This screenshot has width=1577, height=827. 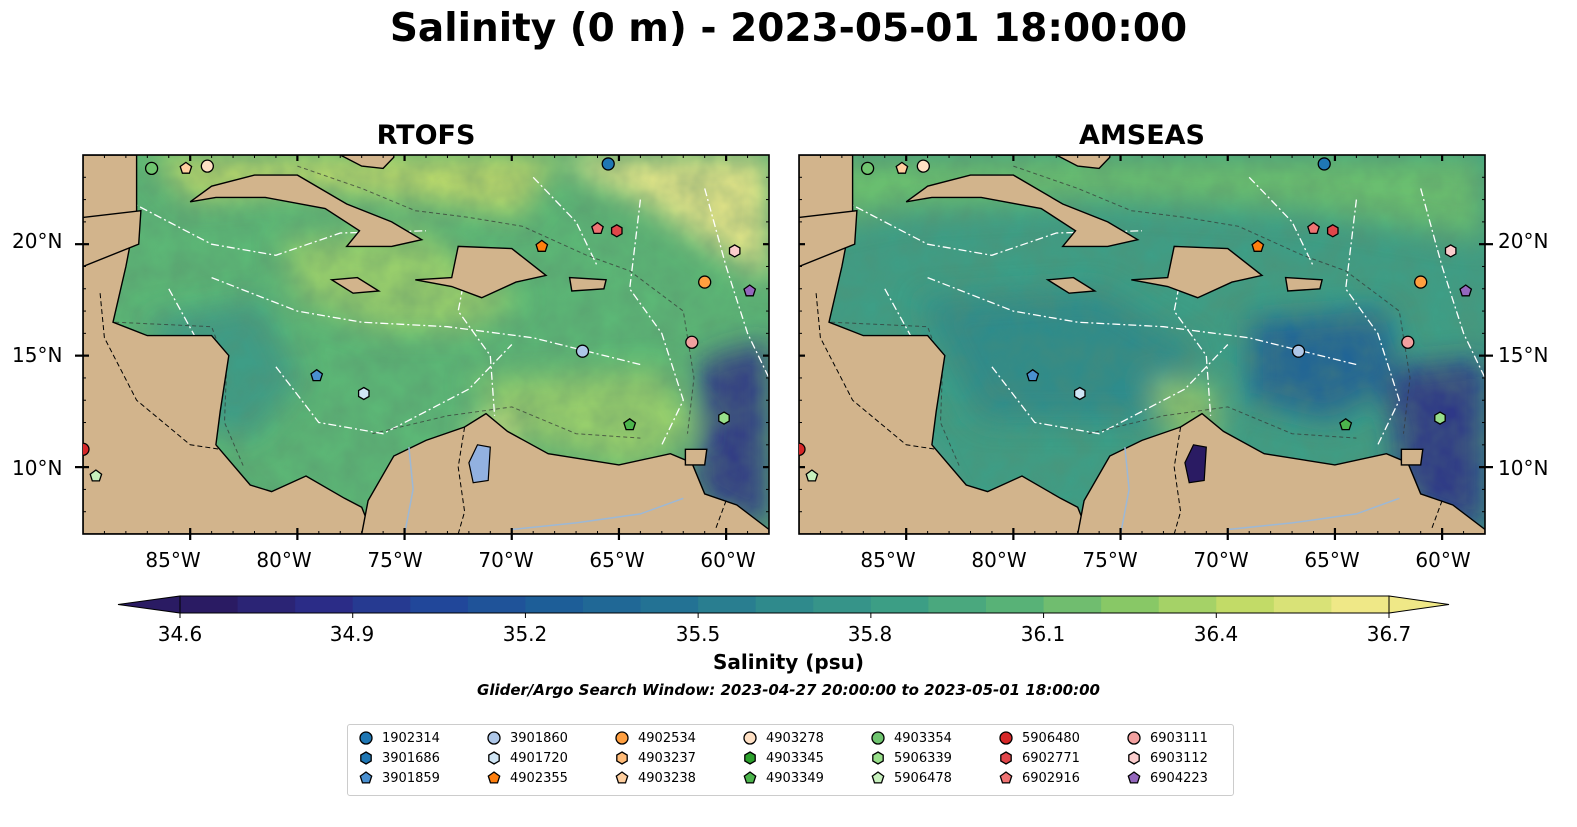 I want to click on legend-label: 6902771, so click(x=1051, y=758).